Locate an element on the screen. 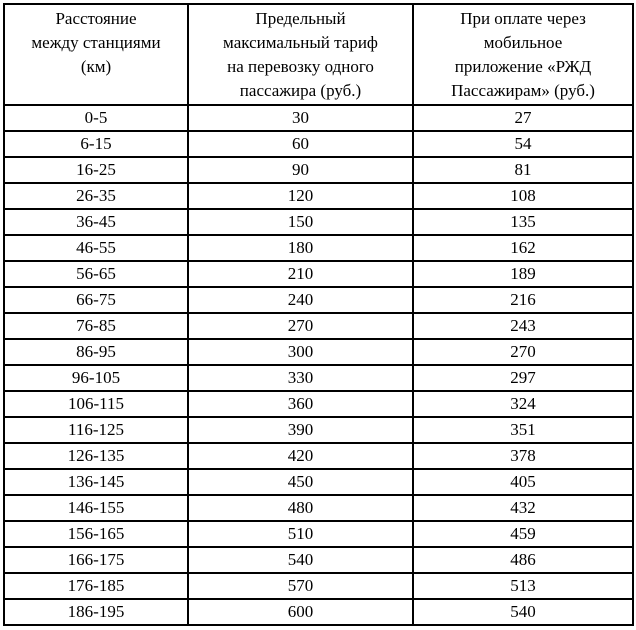 The height and width of the screenshot is (630, 636). cell-app-tariff: 459 is located at coordinates (523, 534).